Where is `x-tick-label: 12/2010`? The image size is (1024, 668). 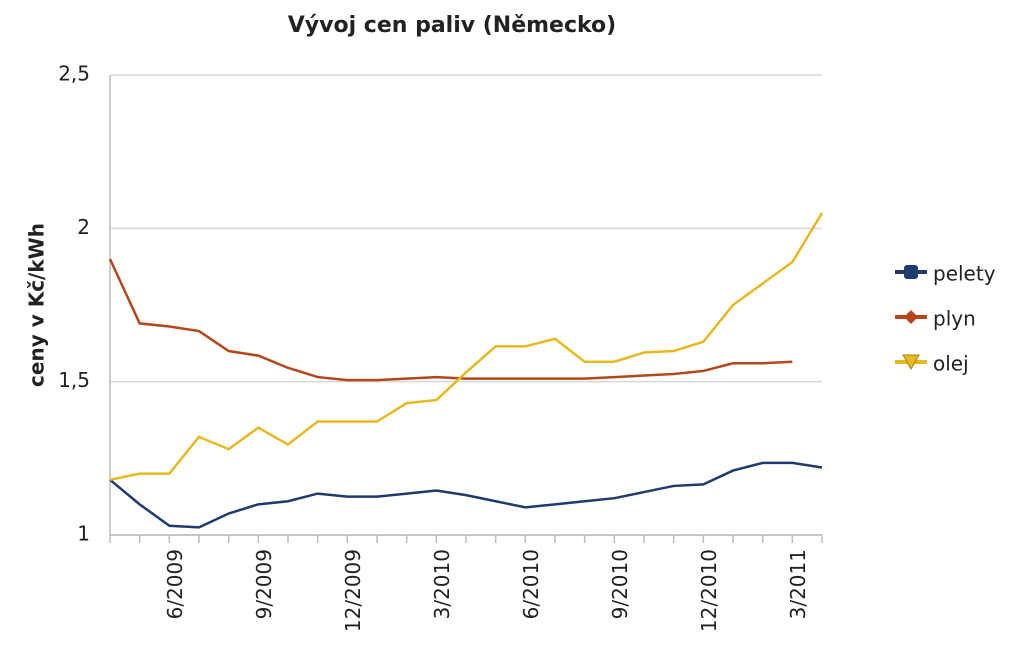 x-tick-label: 12/2010 is located at coordinates (709, 590).